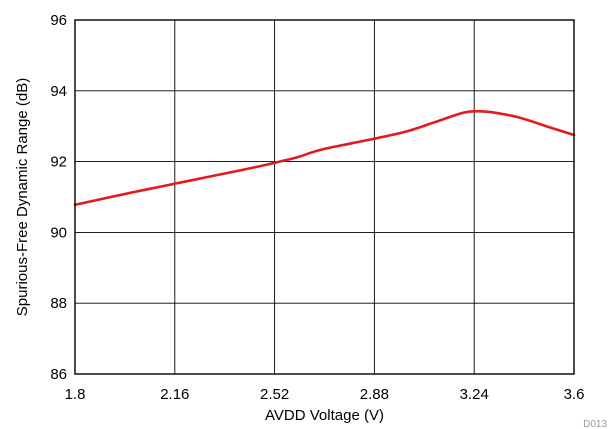  I want to click on x-tick-label: 3.24, so click(474, 394).